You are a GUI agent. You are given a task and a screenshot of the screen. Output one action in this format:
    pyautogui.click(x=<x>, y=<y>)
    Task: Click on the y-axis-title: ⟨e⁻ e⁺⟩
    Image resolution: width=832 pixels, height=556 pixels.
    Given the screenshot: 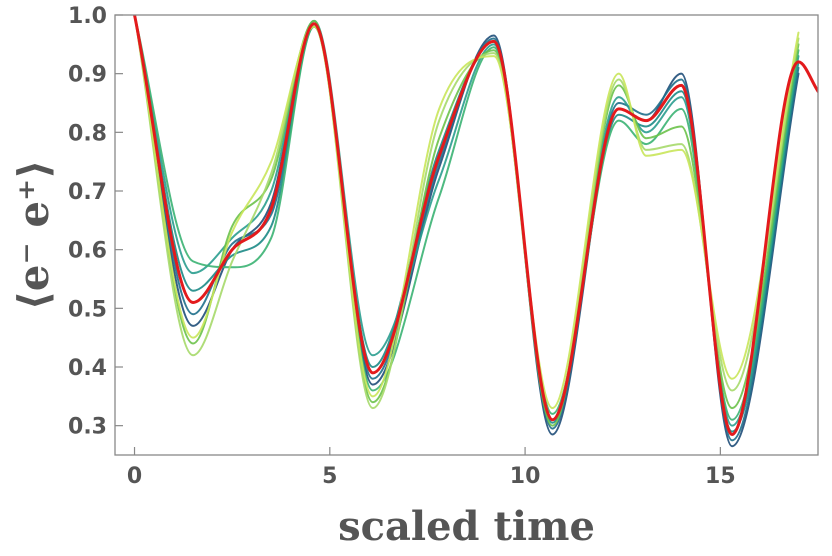 What is the action you would take?
    pyautogui.click(x=33, y=235)
    